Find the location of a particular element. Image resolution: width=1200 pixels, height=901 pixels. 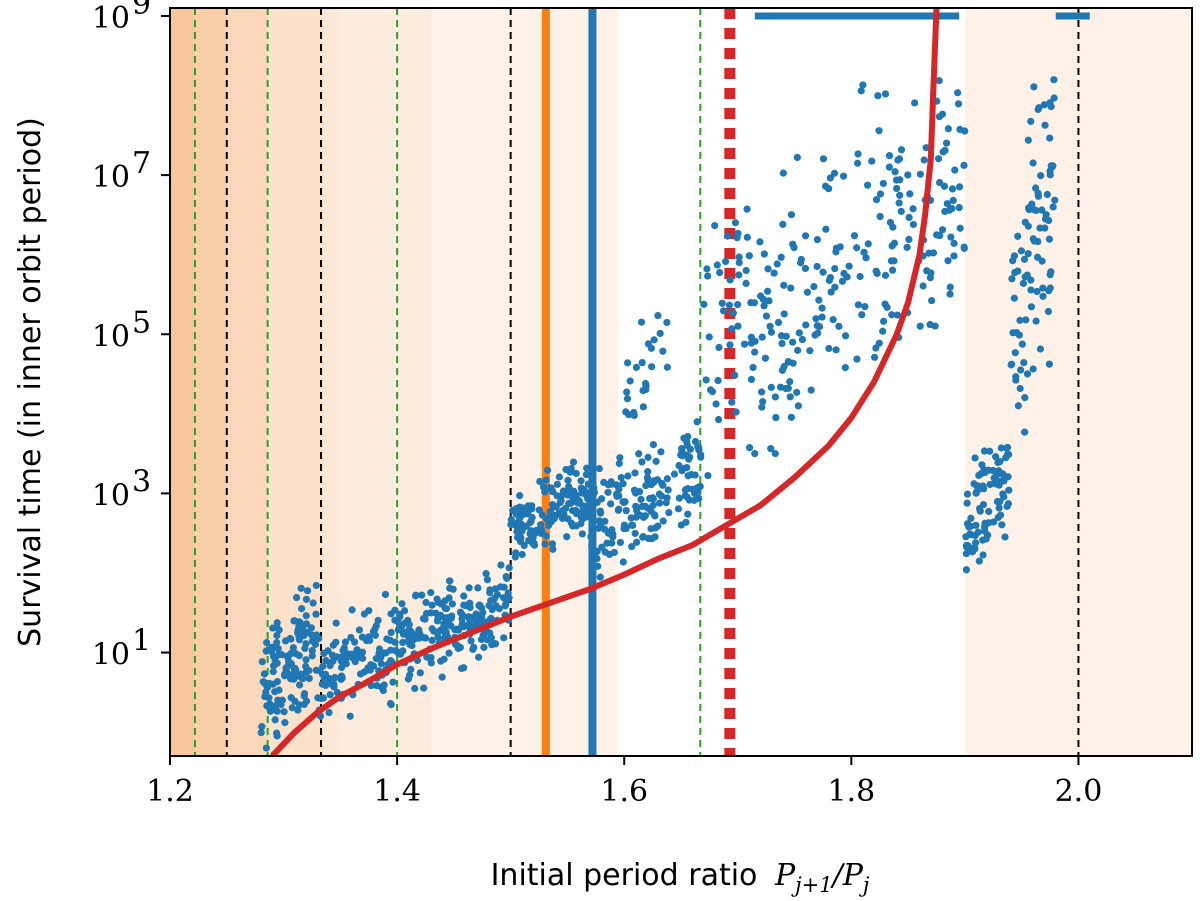

x-axis-label: Initial period ratio Pj+1/Pj is located at coordinates (680, 877).